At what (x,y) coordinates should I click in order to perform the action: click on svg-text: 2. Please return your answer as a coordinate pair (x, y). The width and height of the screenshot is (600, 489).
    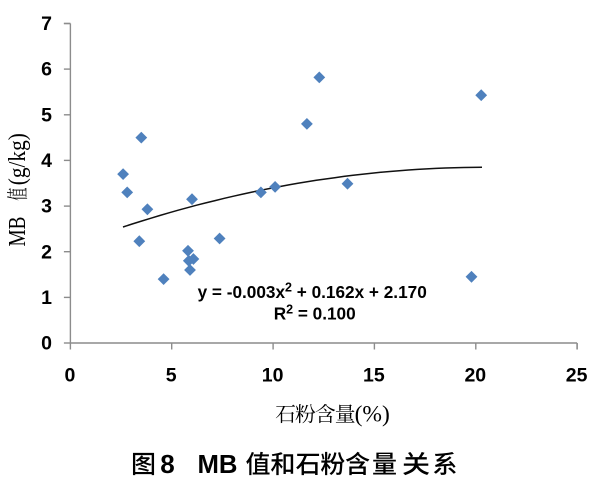
    Looking at the image, I should click on (46, 252).